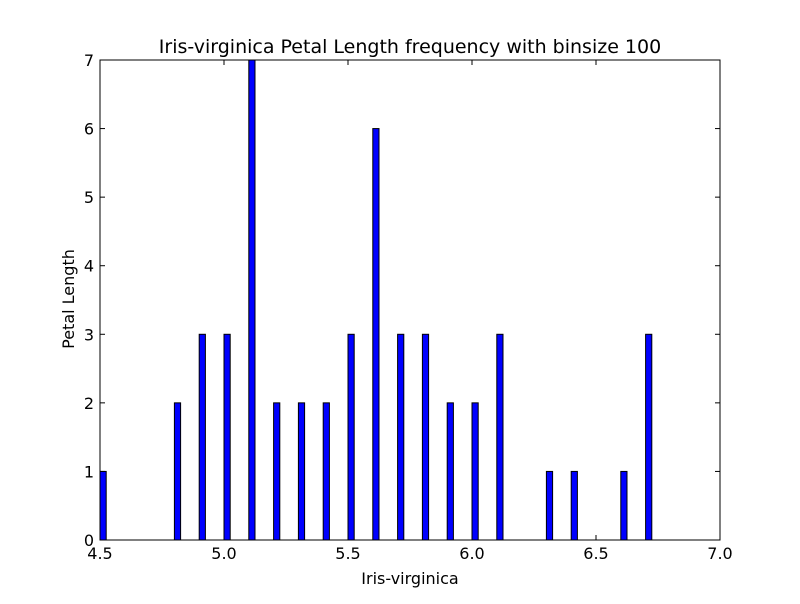  What do you see at coordinates (89, 266) in the screenshot?
I see `y-tick-label: 4` at bounding box center [89, 266].